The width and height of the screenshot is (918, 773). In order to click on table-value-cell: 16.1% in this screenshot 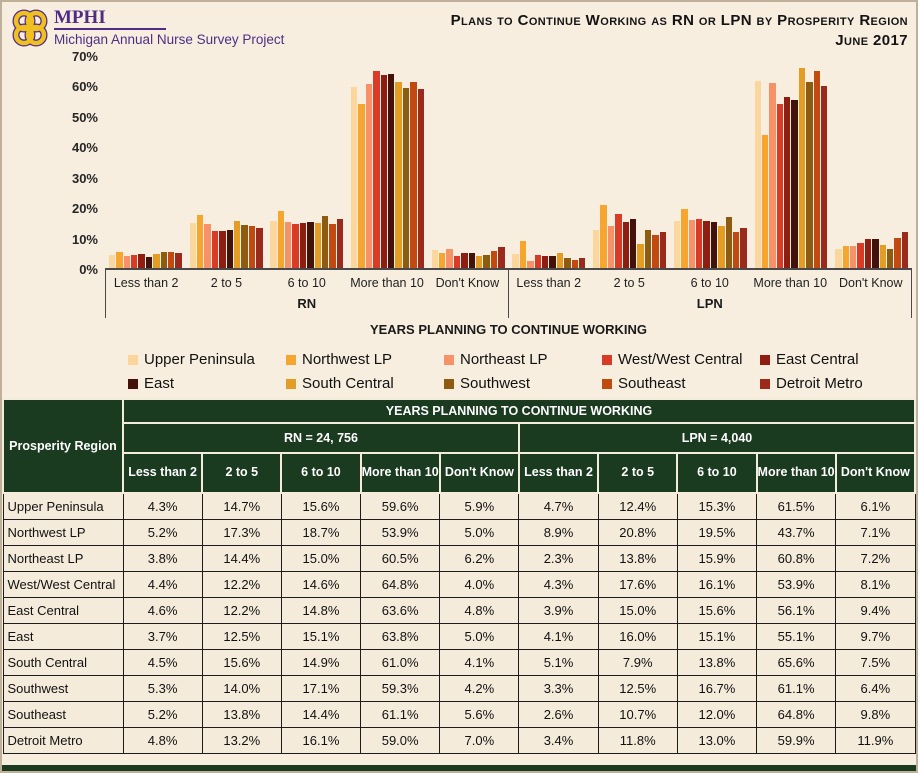, I will do `click(717, 584)`.